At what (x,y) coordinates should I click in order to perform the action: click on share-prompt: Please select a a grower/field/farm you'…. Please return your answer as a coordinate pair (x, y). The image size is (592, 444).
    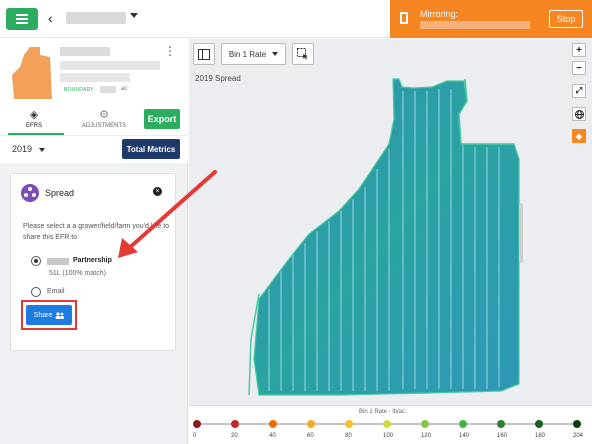
    Looking at the image, I should click on (96, 232).